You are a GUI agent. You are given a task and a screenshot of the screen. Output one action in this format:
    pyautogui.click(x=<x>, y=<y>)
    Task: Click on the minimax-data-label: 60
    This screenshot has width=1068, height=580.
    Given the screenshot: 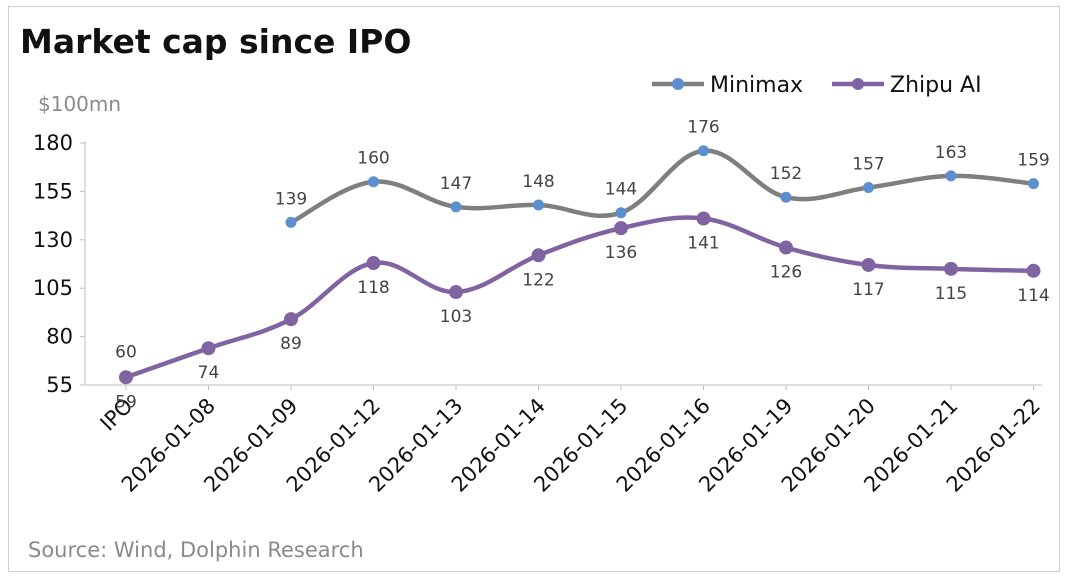 What is the action you would take?
    pyautogui.click(x=126, y=352)
    